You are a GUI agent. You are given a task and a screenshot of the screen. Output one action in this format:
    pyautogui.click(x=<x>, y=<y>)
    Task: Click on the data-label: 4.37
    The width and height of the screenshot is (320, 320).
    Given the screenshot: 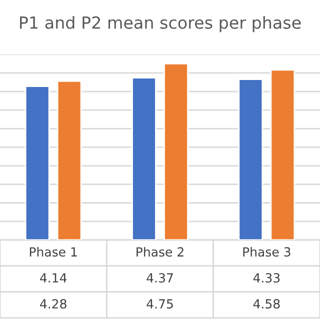 What is the action you would take?
    pyautogui.click(x=159, y=278)
    